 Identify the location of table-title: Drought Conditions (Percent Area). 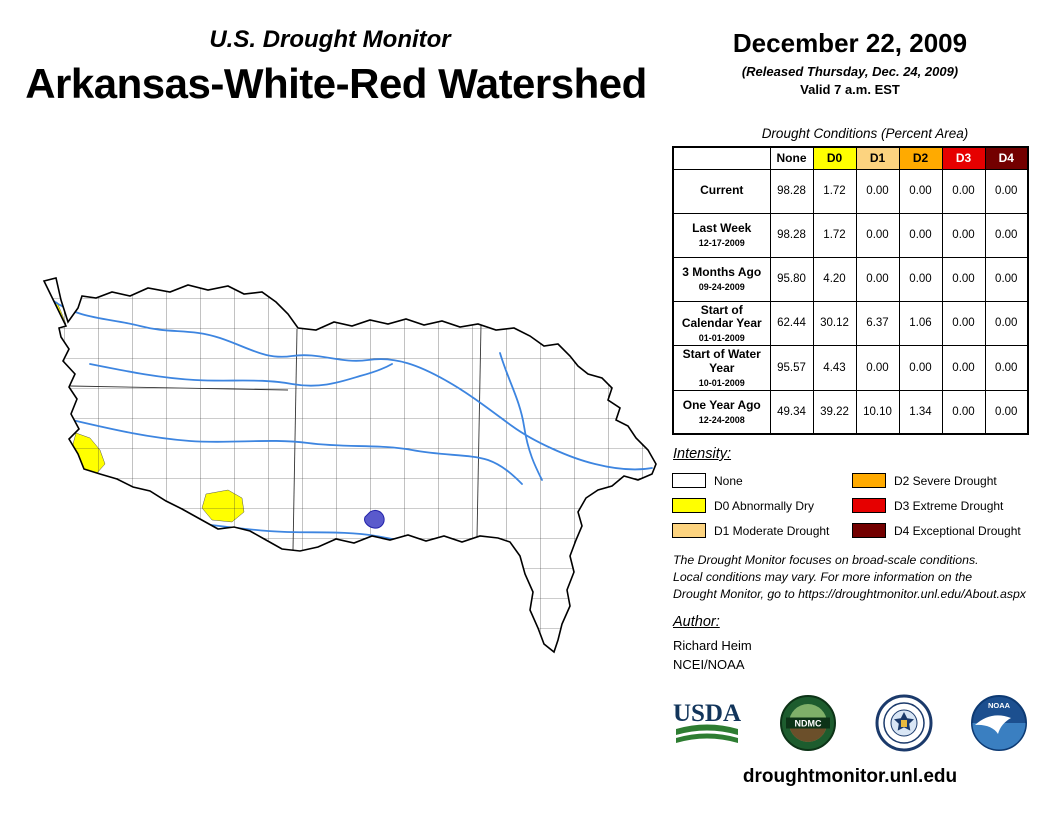
(865, 133).